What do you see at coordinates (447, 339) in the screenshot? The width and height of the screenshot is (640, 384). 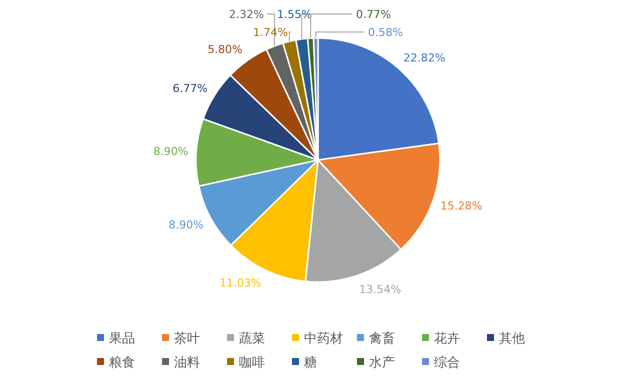 I see `legend-label: 花卉` at bounding box center [447, 339].